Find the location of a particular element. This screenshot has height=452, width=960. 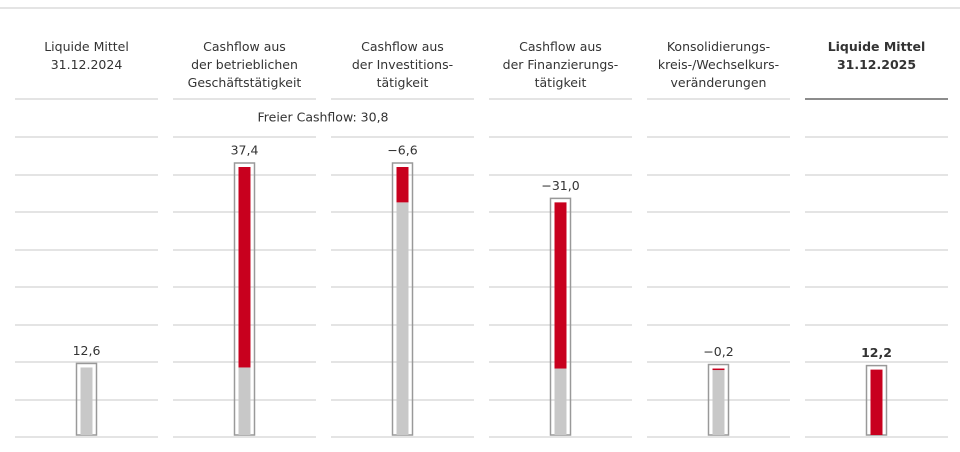

header-line: veränderungen is located at coordinates (719, 82).